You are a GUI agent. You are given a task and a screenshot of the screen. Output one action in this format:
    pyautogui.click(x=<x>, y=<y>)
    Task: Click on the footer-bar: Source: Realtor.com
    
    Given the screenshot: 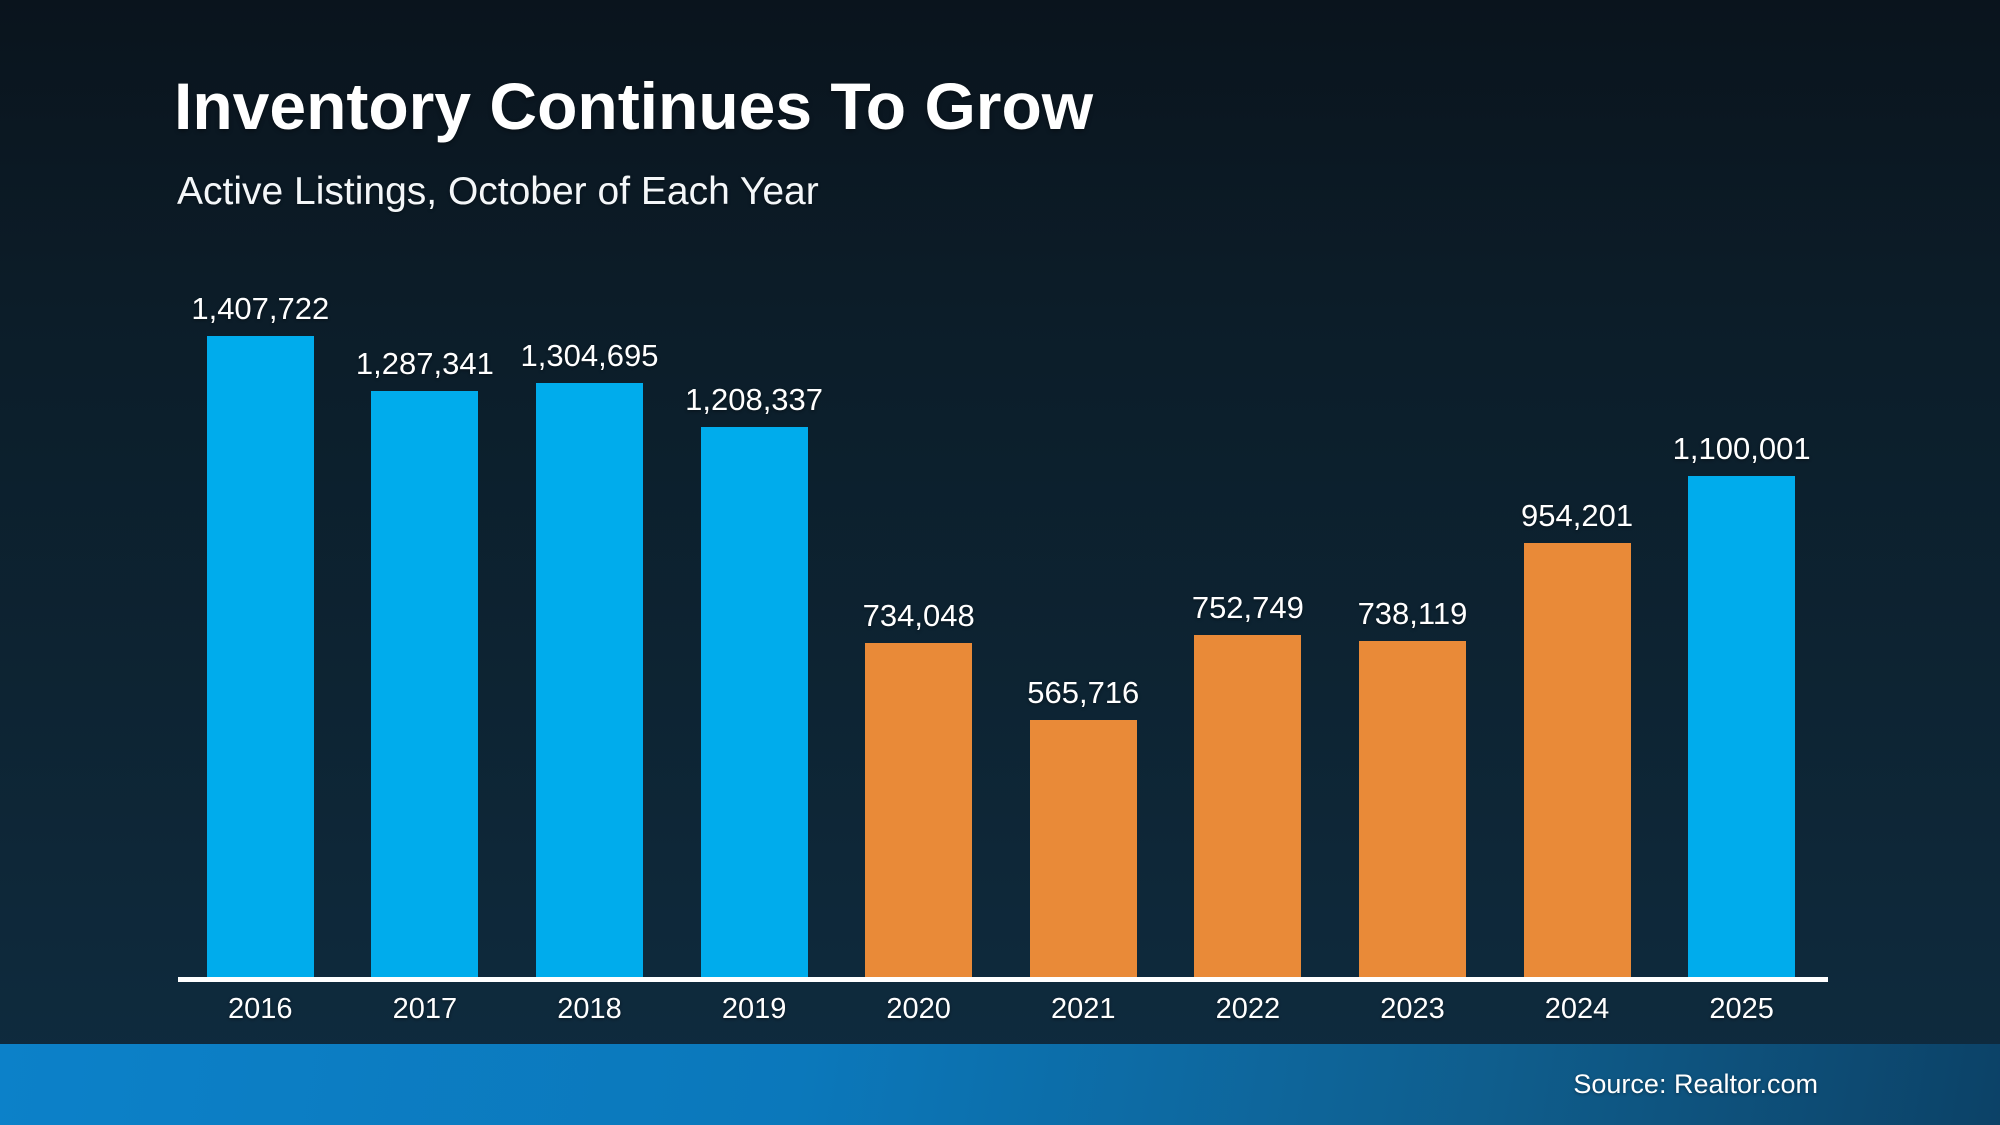 What is the action you would take?
    pyautogui.click(x=1000, y=1084)
    